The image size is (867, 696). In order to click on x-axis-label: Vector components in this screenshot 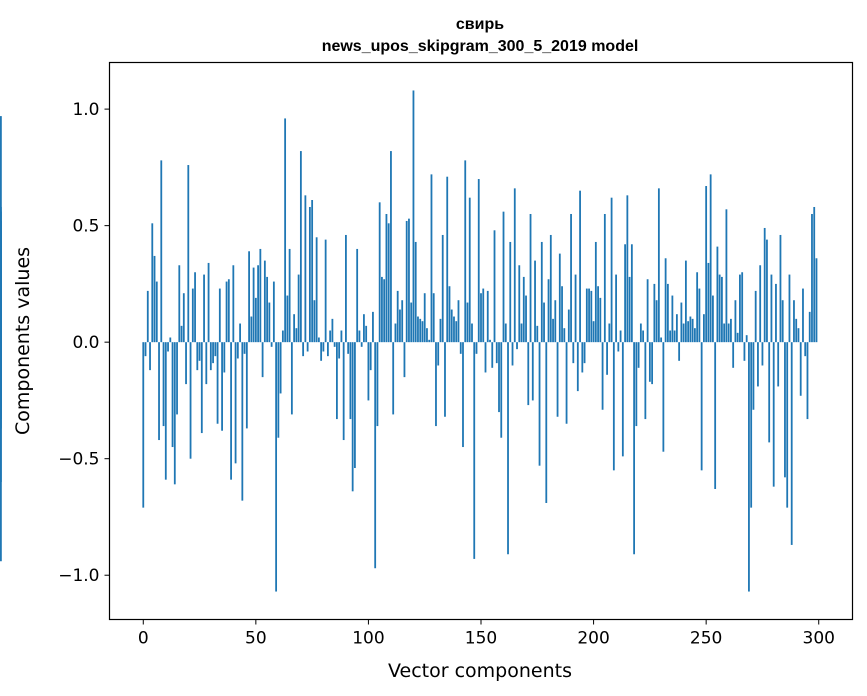, I will do `click(480, 671)`.